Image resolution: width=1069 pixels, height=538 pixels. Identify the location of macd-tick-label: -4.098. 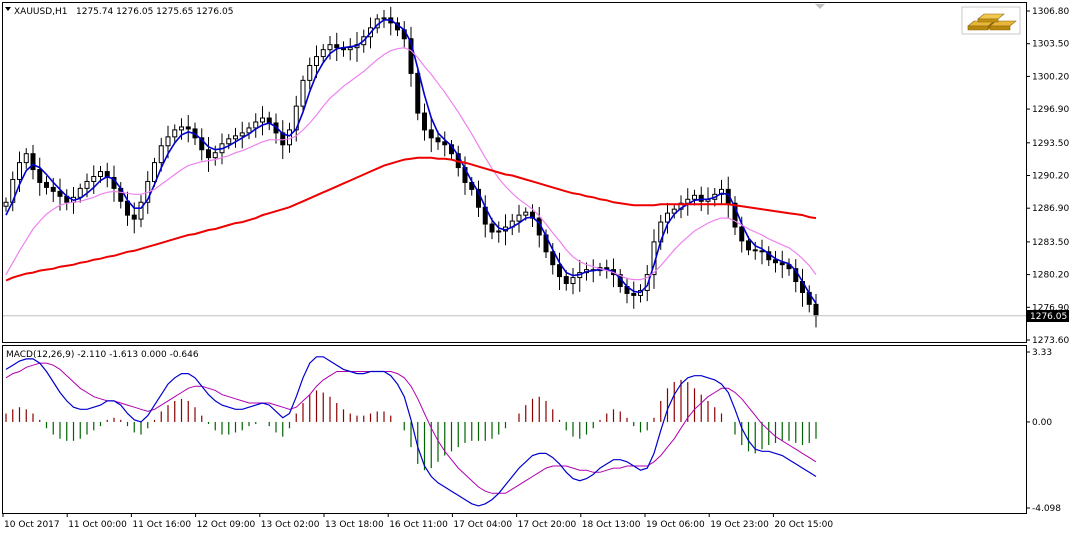
(1046, 509).